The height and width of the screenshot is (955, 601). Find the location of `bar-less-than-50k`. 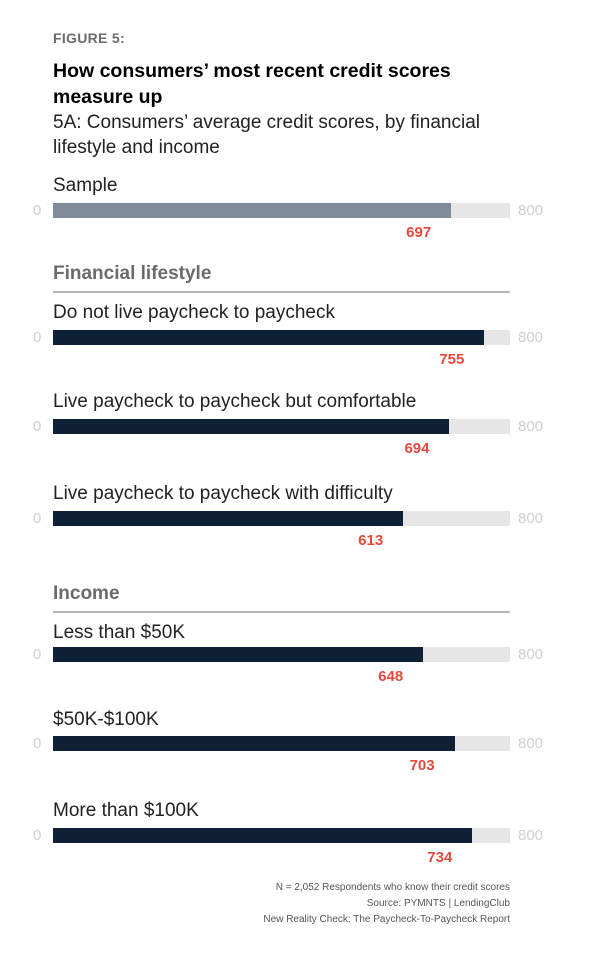

bar-less-than-50k is located at coordinates (238, 654).